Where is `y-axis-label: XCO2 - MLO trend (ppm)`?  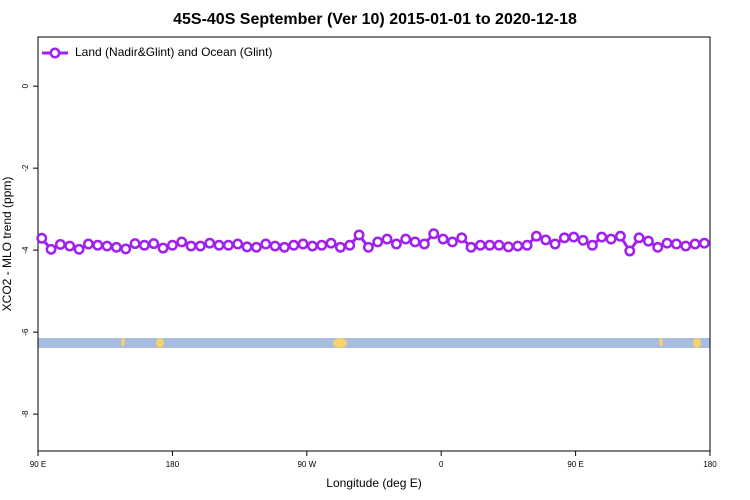 y-axis-label: XCO2 - MLO trend (ppm) is located at coordinates (7, 244).